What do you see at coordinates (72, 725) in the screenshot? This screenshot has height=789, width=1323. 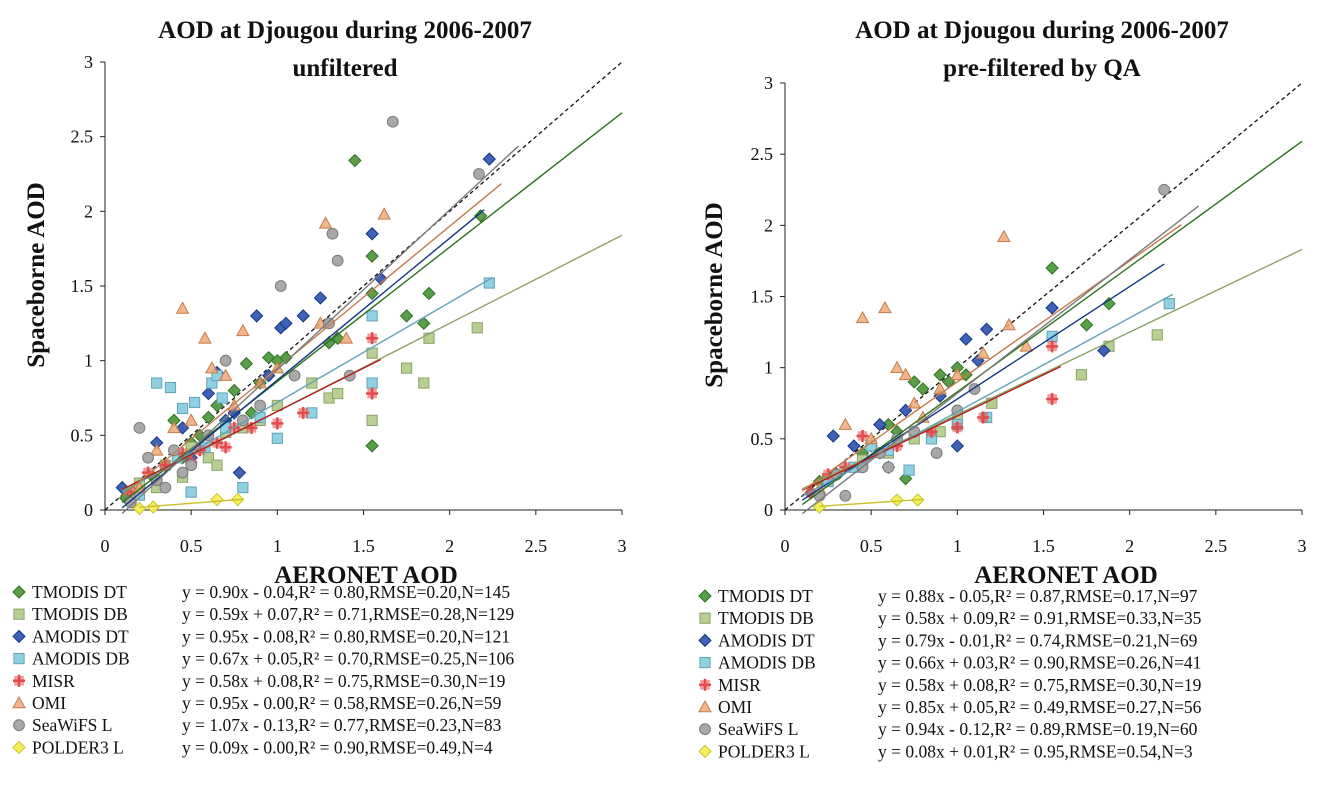 I see `left-legend-label-seawifs-l: SeaWiFS L` at bounding box center [72, 725].